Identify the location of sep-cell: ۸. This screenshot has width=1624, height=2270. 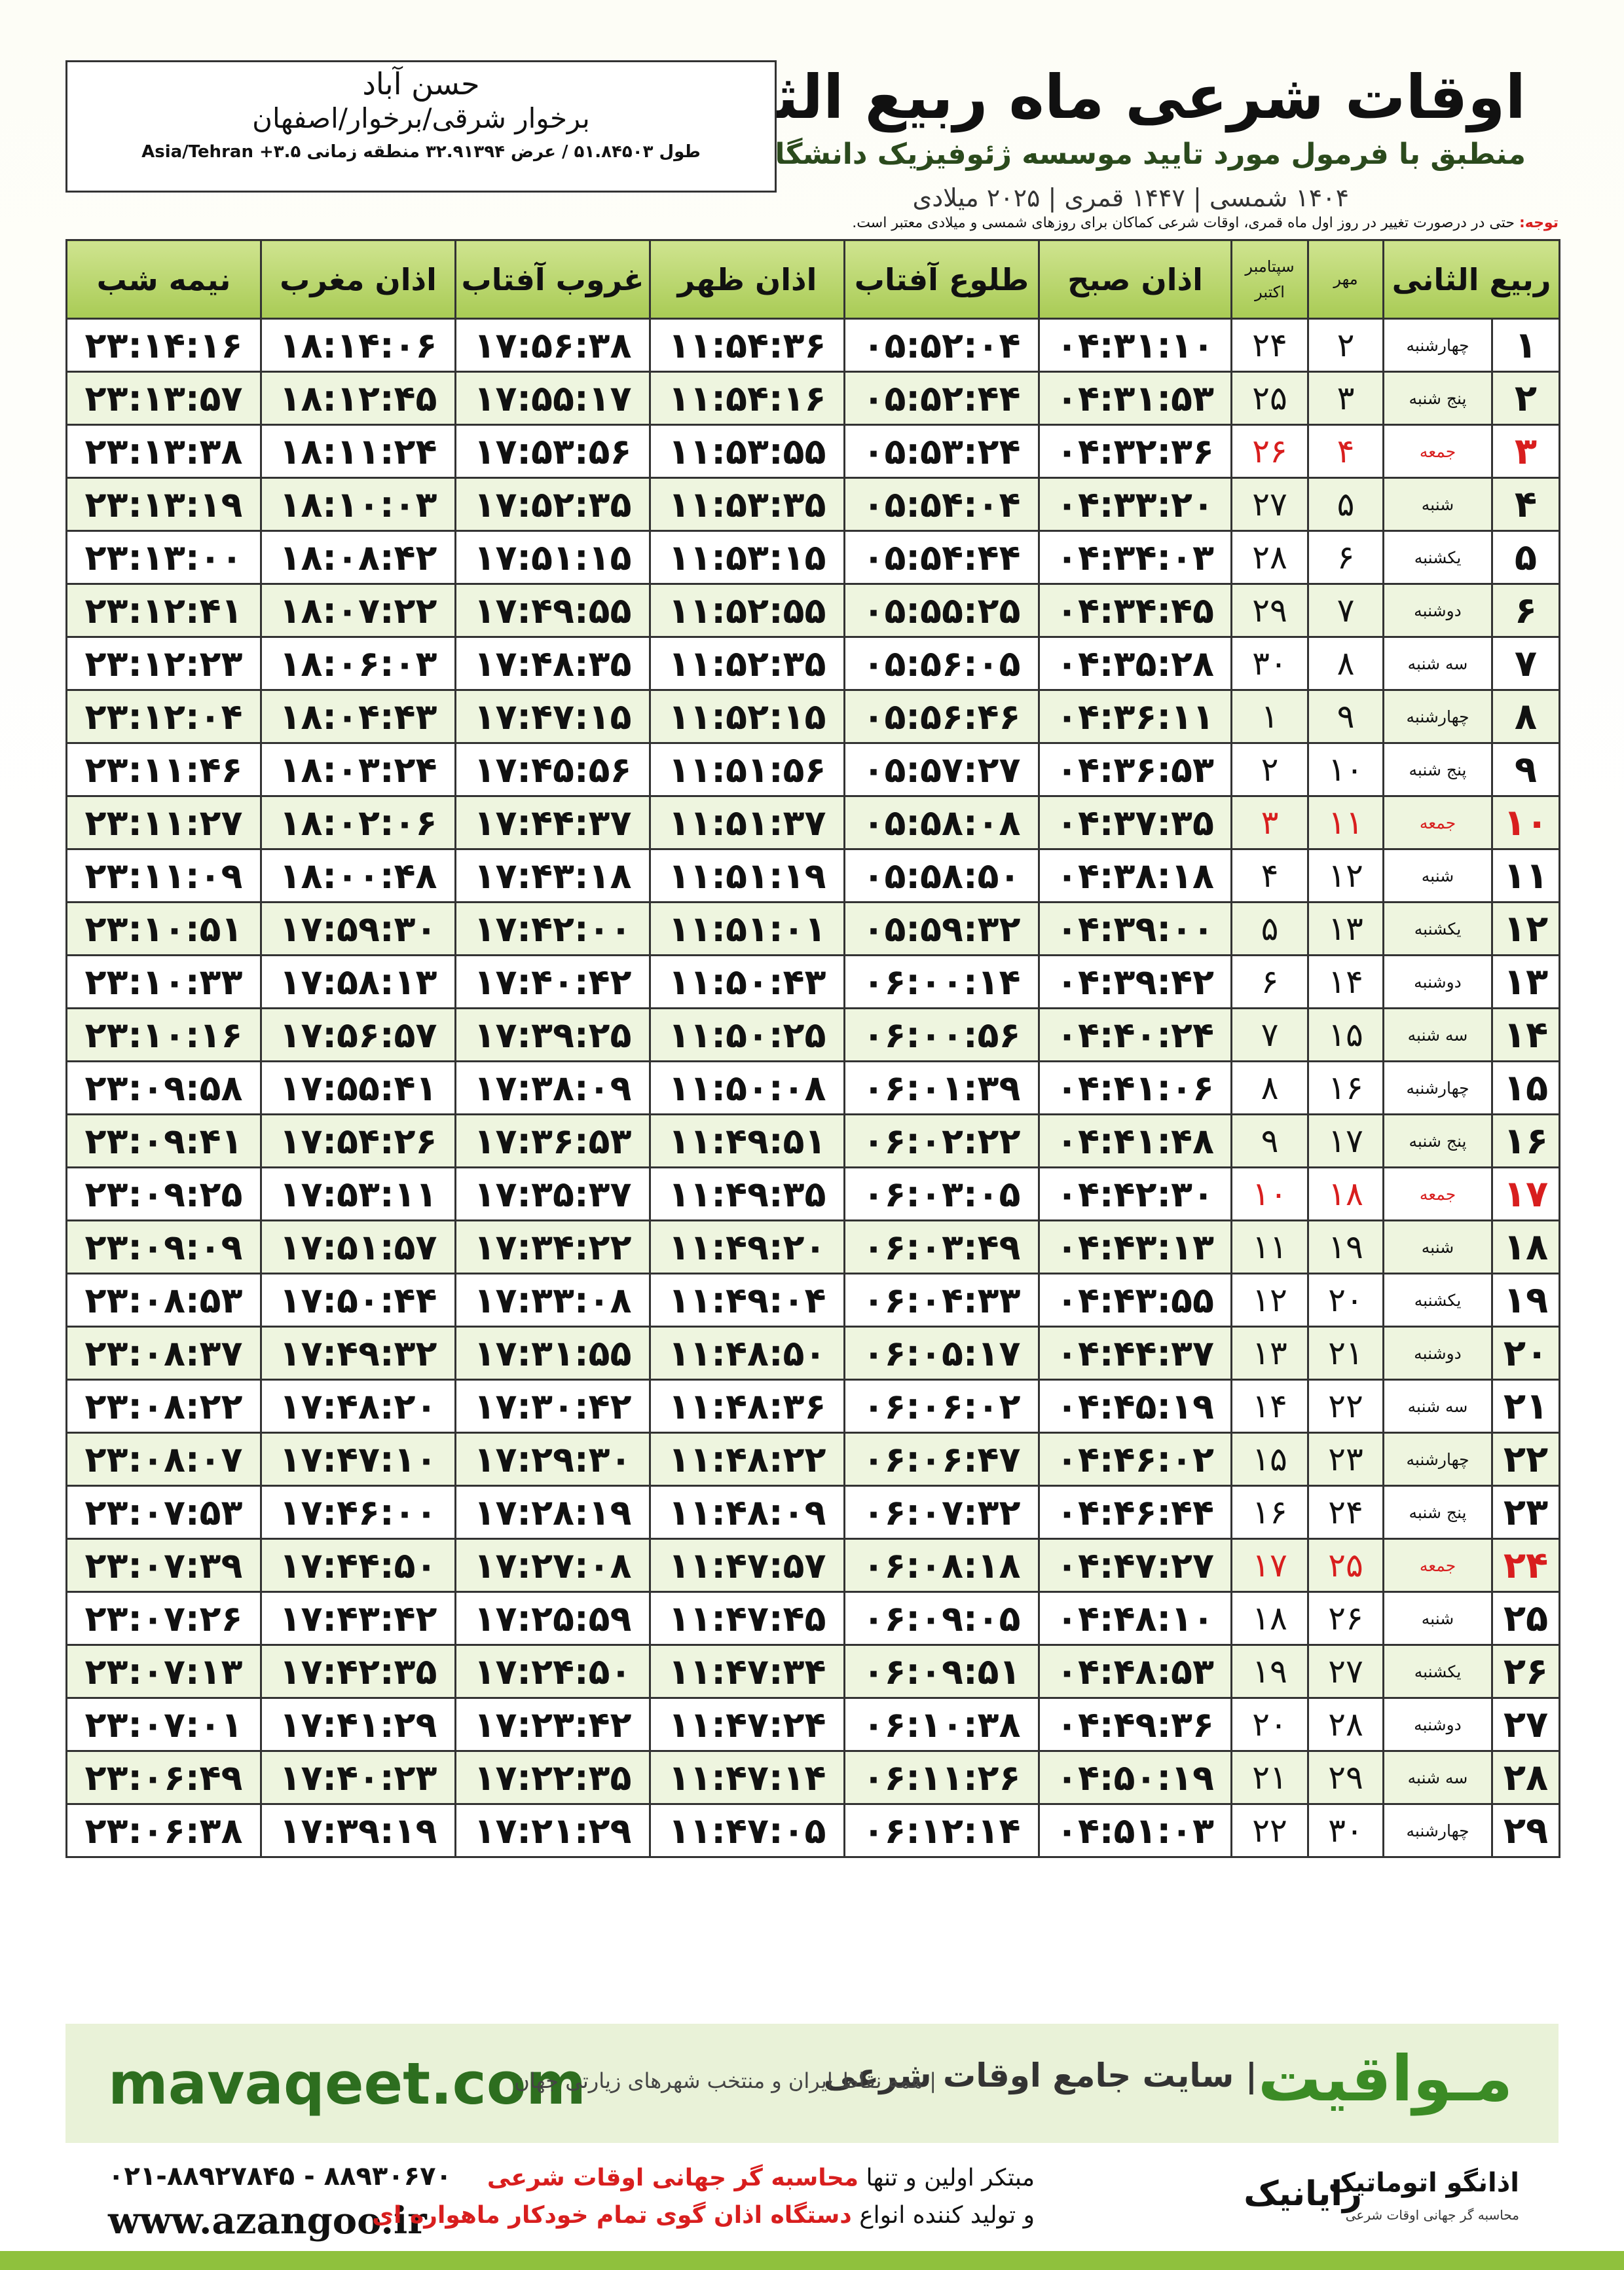
(1269, 1087).